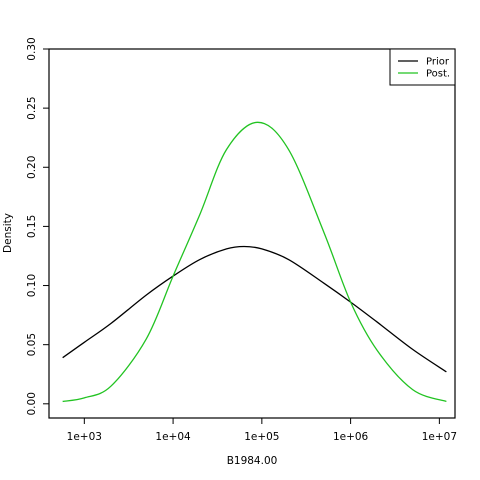 The width and height of the screenshot is (480, 480). Describe the element at coordinates (32, 167) in the screenshot. I see `y-tick-label: 0.20` at that location.